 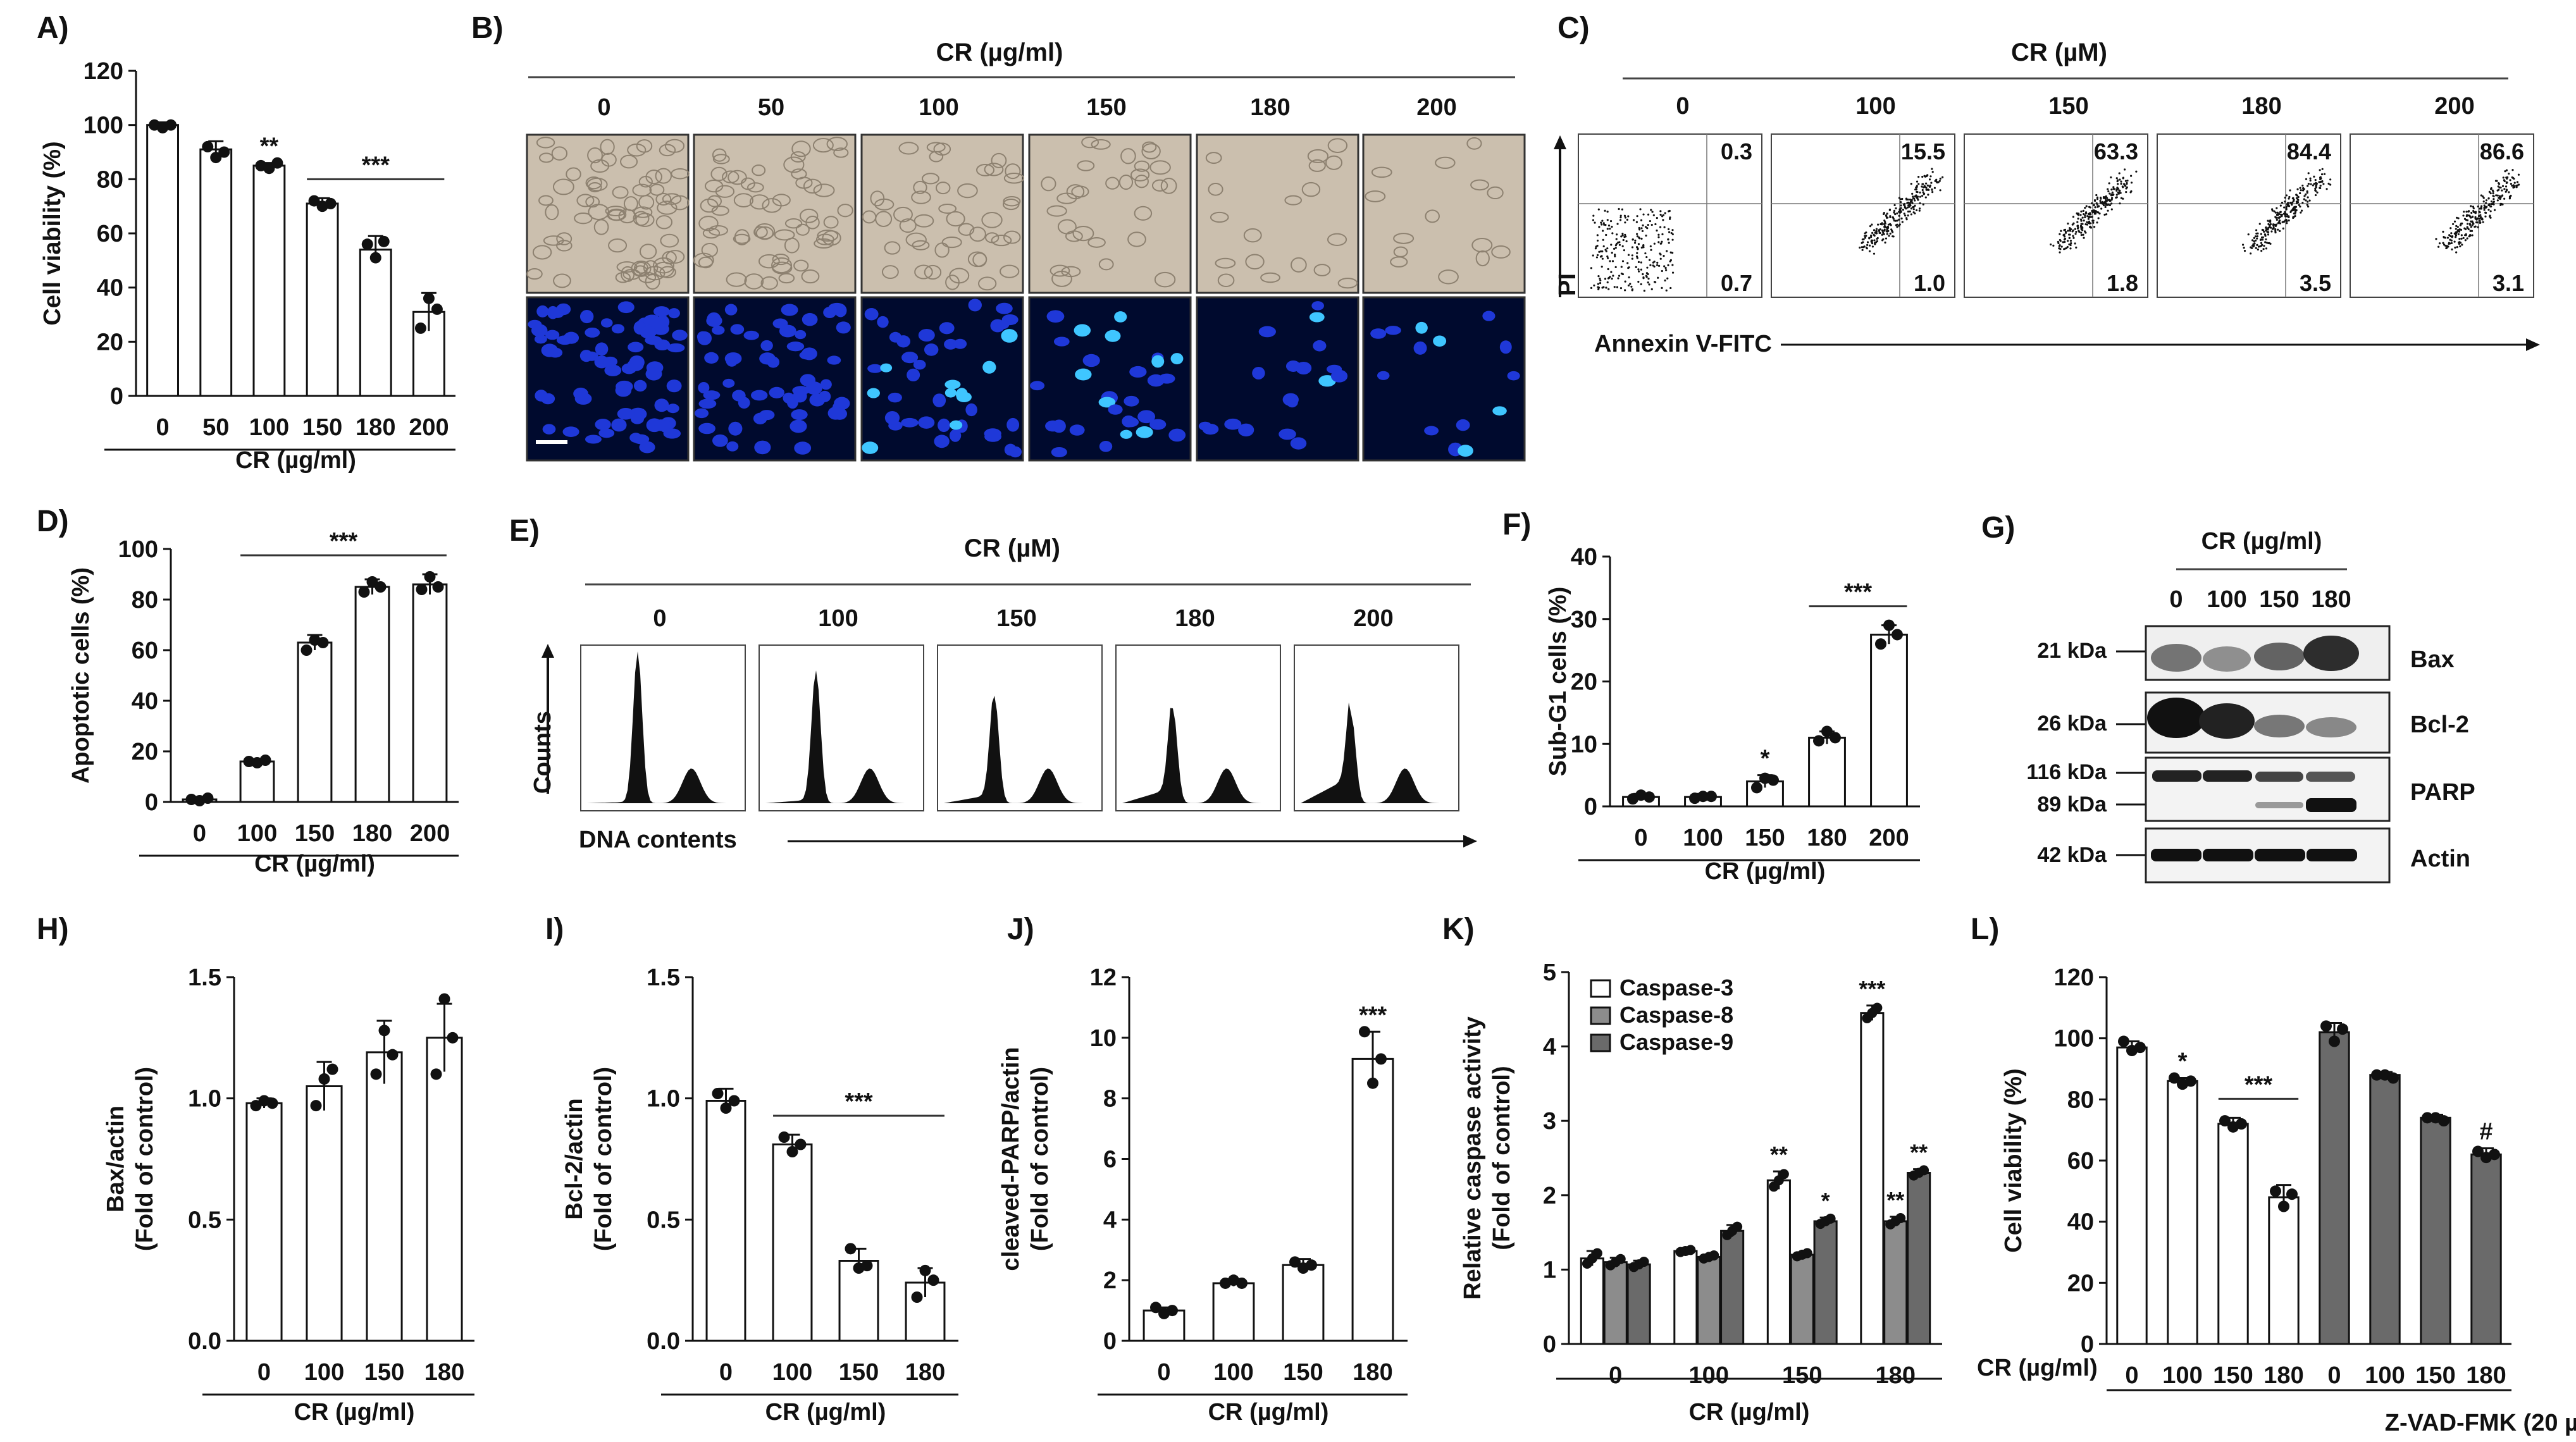 I want to click on panel-c-col-label: 150, so click(x=2068, y=106).